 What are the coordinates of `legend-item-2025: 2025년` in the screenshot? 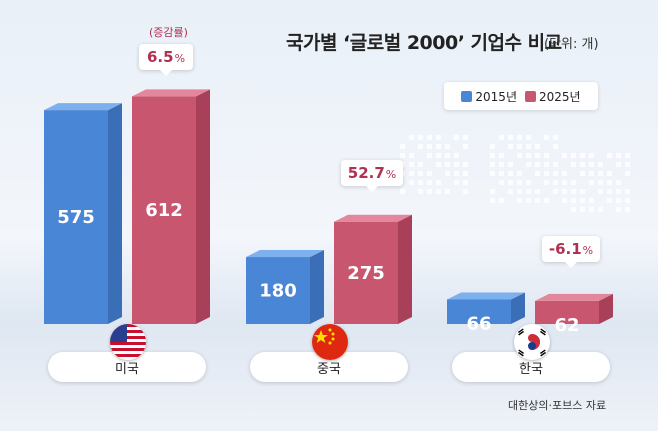 It's located at (553, 96).